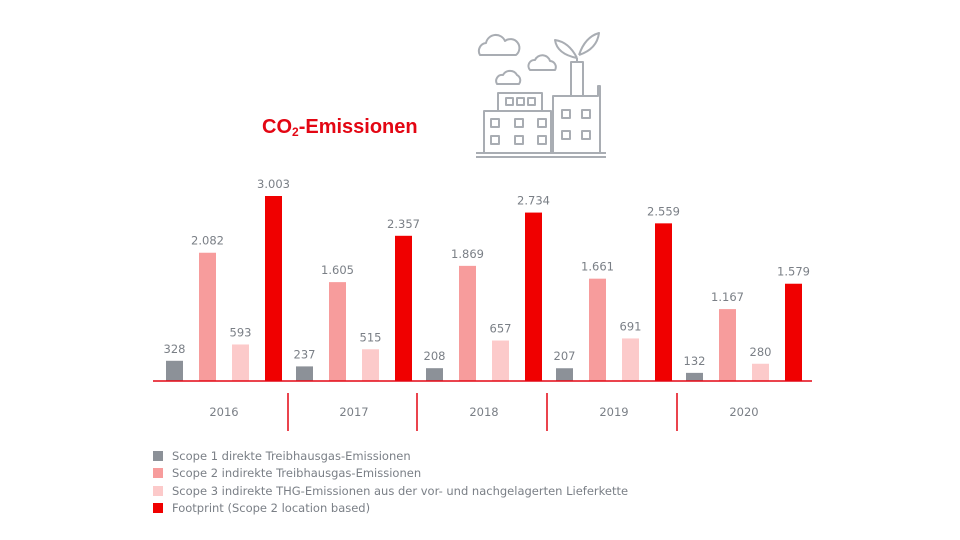 The image size is (960, 540). I want to click on legend-item-scope1: Scope 1 direkte Treibhausgas-Emissionen, so click(390, 456).